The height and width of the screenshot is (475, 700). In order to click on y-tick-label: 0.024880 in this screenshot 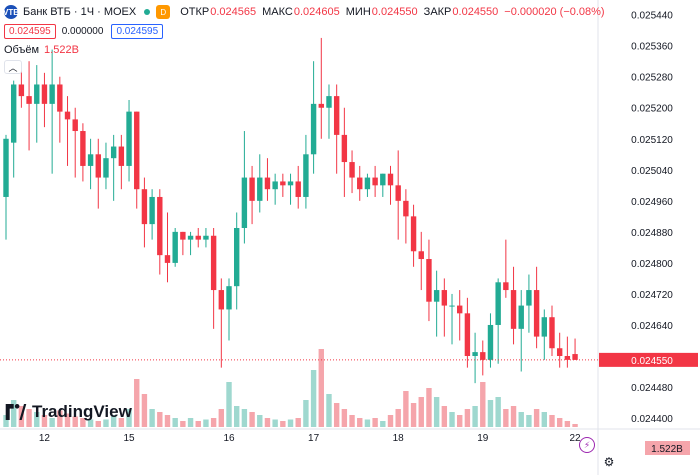, I will do `click(652, 233)`.